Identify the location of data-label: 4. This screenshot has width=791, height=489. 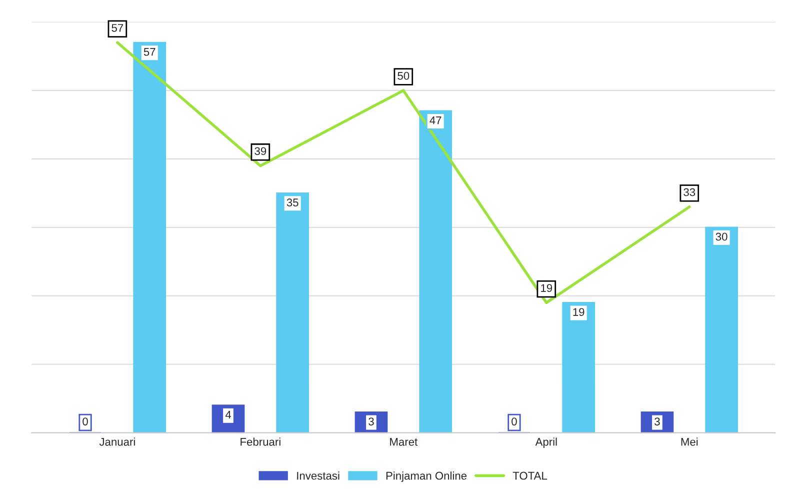
(228, 414).